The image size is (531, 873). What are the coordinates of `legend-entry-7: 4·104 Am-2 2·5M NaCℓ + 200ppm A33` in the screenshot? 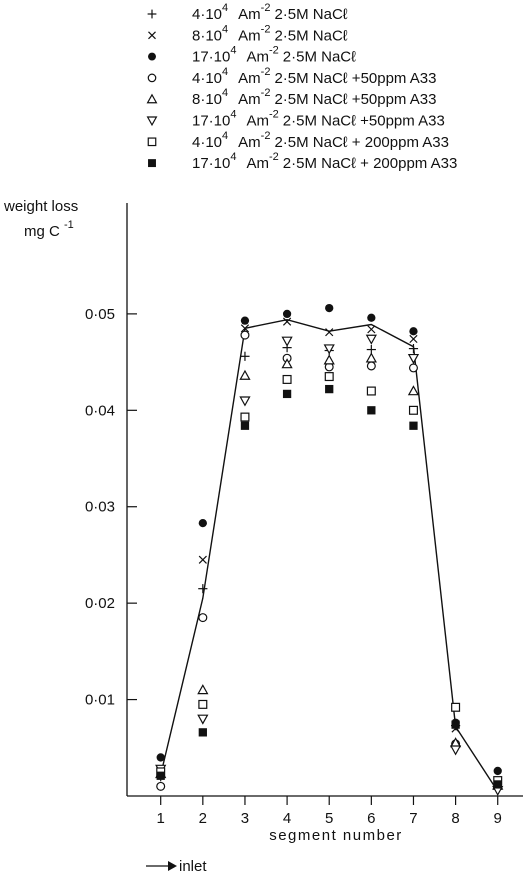 It's located at (320, 140).